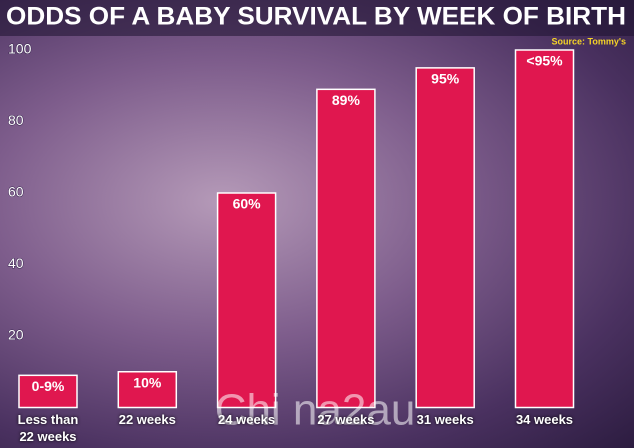  I want to click on chart-title: ODDS OF A BABY SURVIVAL BY WEEK OF BIRTH, so click(316, 17).